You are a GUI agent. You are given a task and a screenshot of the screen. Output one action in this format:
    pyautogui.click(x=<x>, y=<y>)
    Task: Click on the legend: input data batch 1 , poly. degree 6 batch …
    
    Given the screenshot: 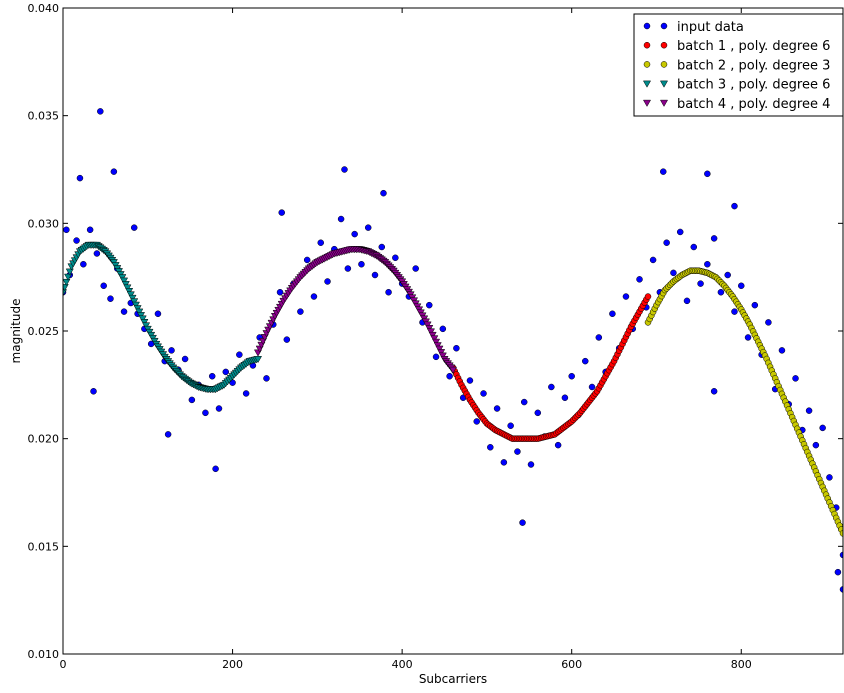 What is the action you would take?
    pyautogui.click(x=738, y=65)
    